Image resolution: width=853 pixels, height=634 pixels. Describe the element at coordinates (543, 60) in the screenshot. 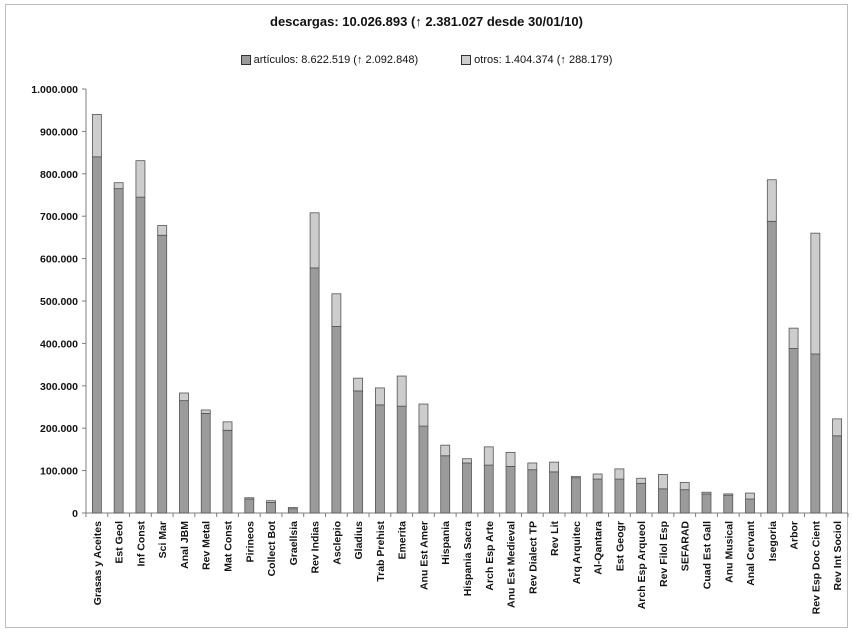

I see `legend-label-otros: otros: 1.404.374 (↑ 288.179)` at that location.